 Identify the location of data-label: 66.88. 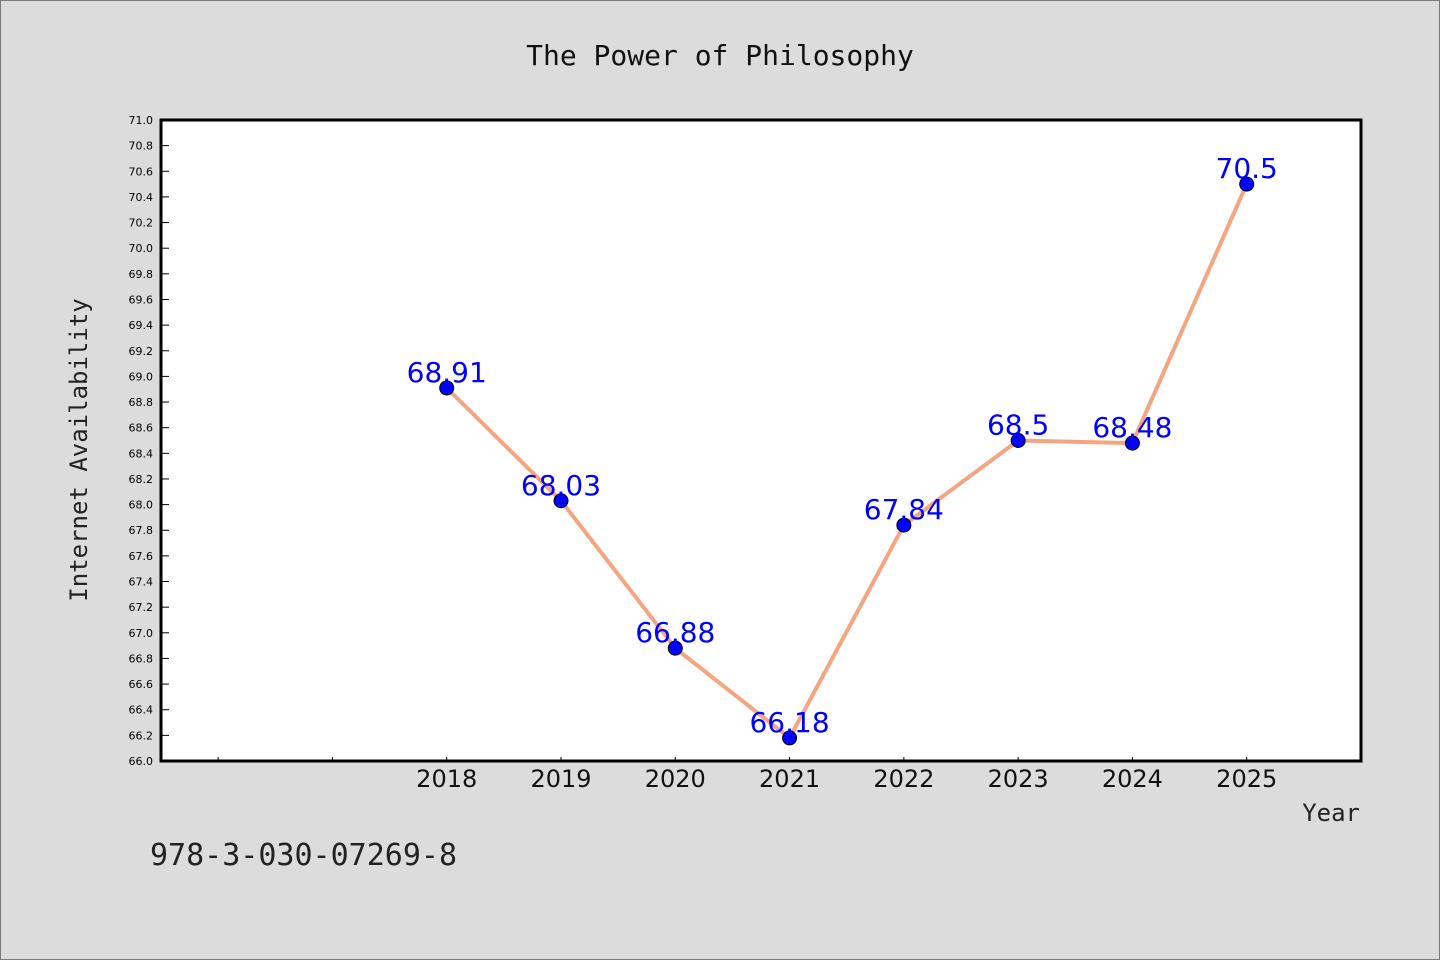
(675, 632).